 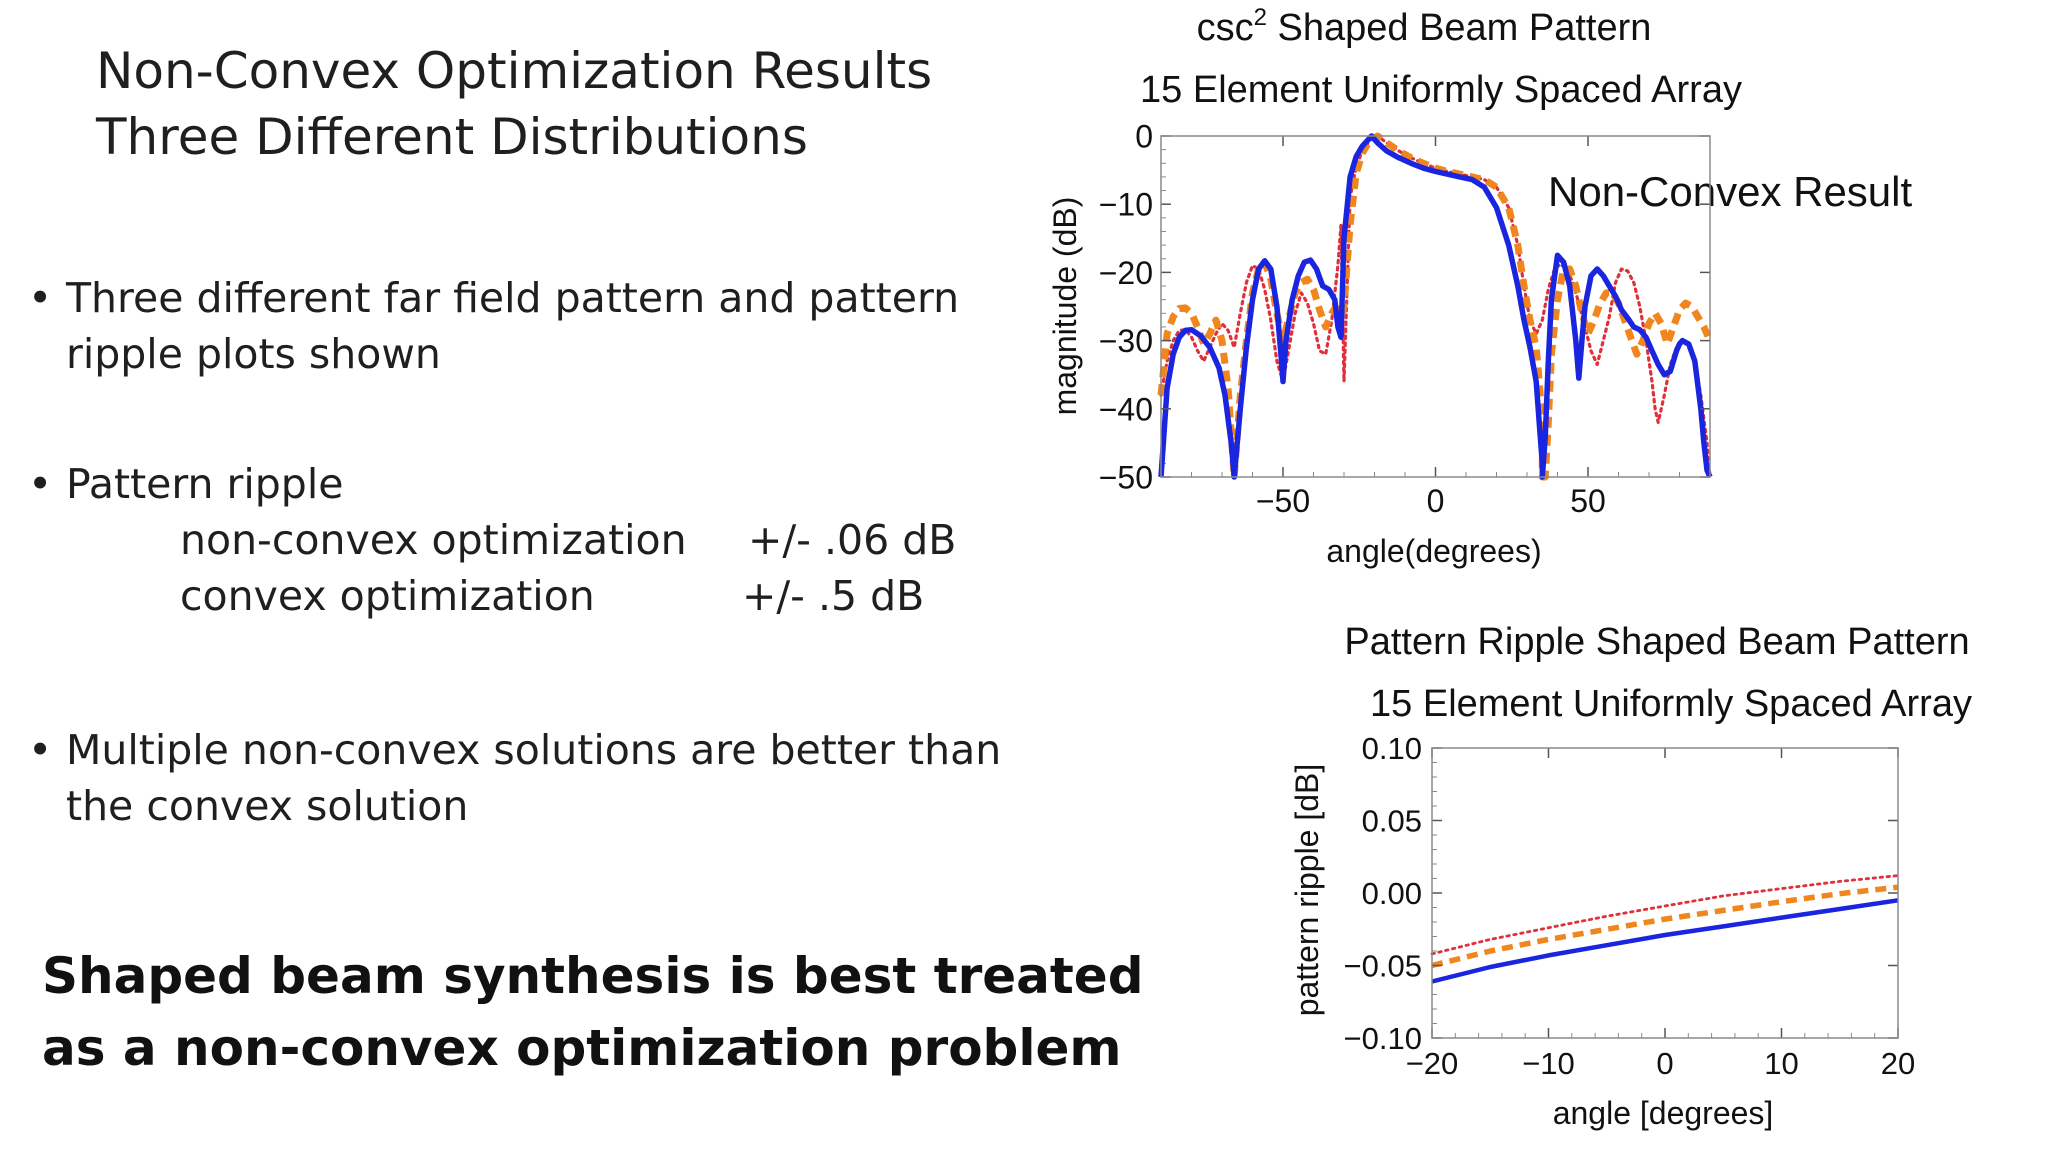 I want to click on chart2-xlabel: angle [degrees], so click(x=1663, y=1113).